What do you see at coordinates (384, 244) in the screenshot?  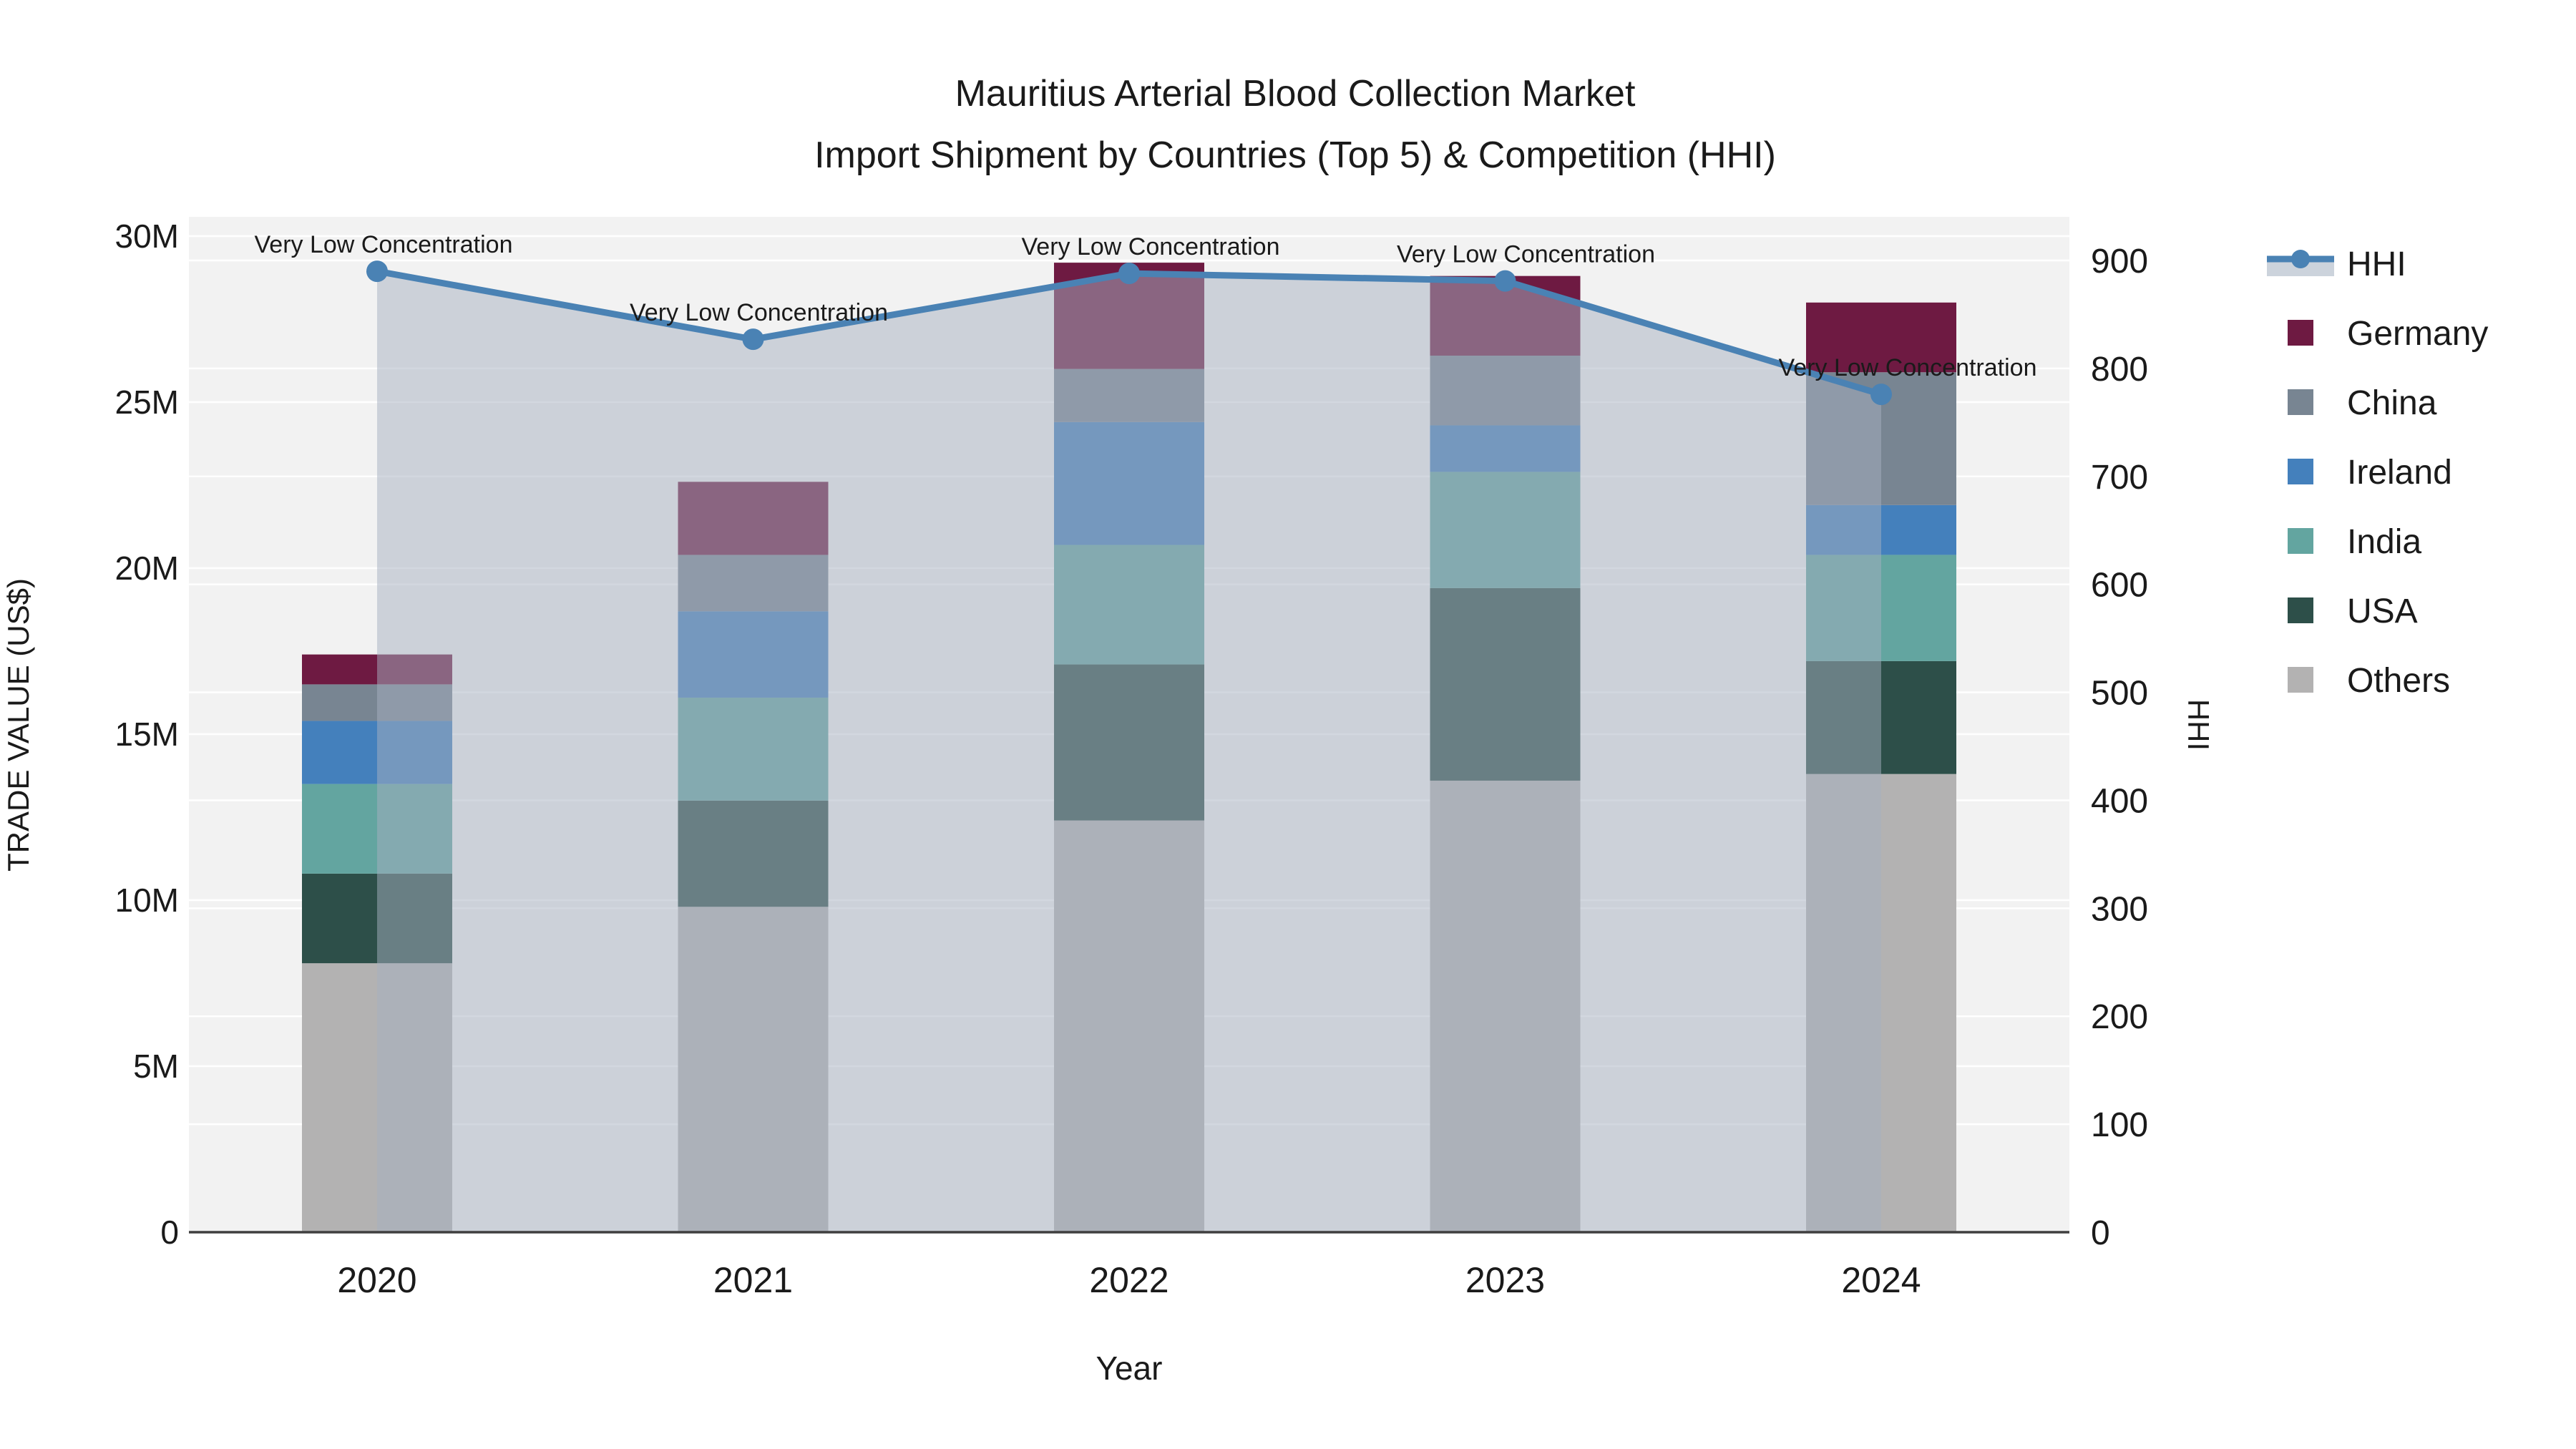 I see `annotation-2020: Very Low Concentration` at bounding box center [384, 244].